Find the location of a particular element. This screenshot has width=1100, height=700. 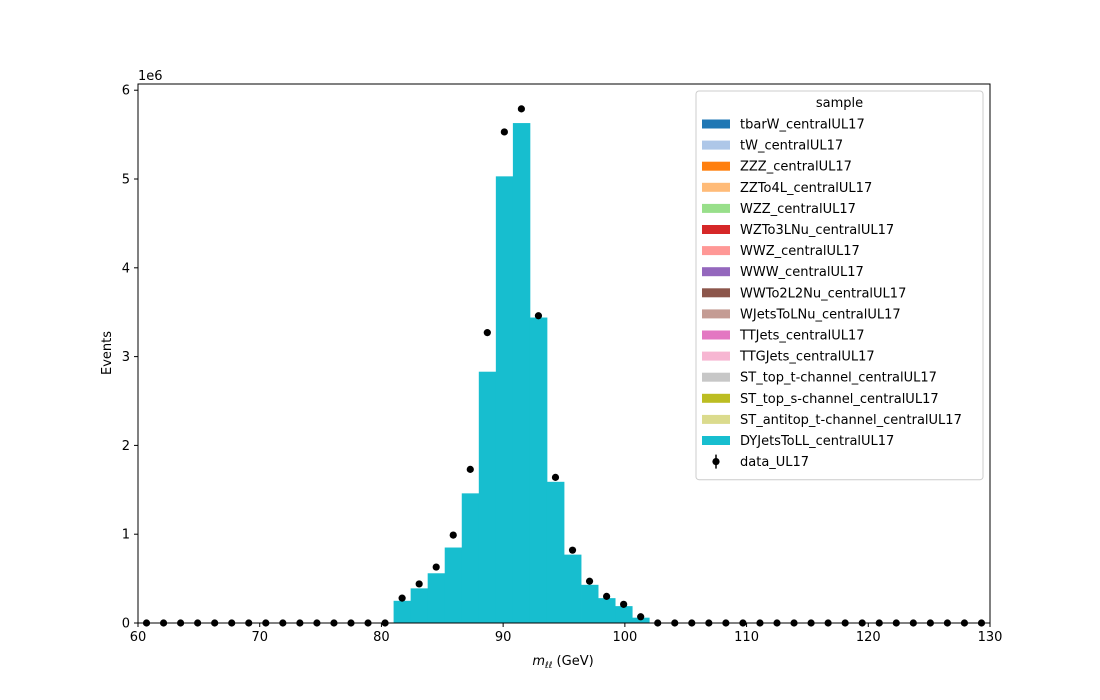

x-tick-label-60: 60 is located at coordinates (138, 637).